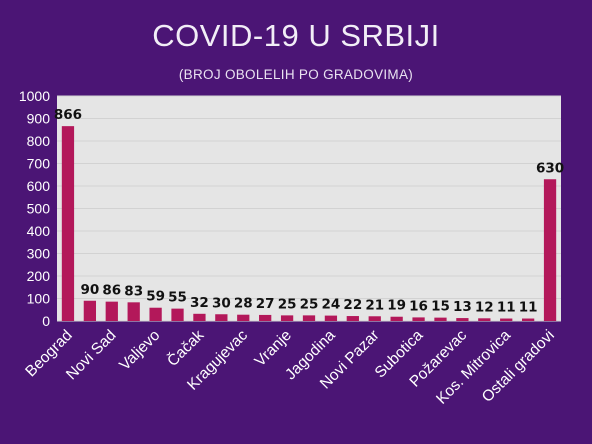  I want to click on y-tick-label: 400, so click(39, 231).